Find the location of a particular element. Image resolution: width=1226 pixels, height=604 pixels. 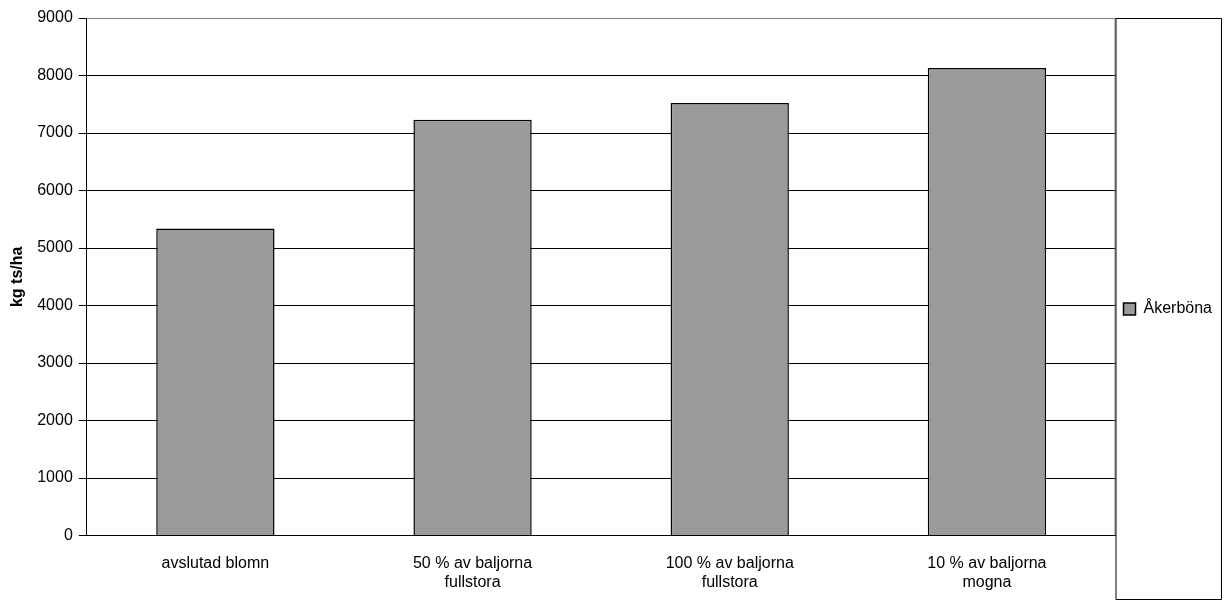

y-tick-label: 8000 is located at coordinates (55, 74).